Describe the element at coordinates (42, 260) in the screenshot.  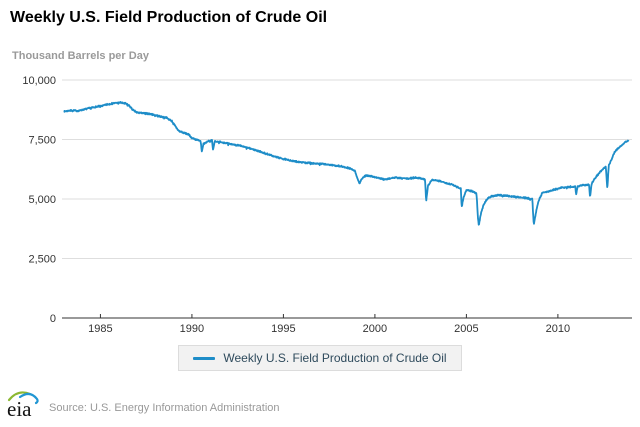
I see `y-tick-label-2500: 2,500` at that location.